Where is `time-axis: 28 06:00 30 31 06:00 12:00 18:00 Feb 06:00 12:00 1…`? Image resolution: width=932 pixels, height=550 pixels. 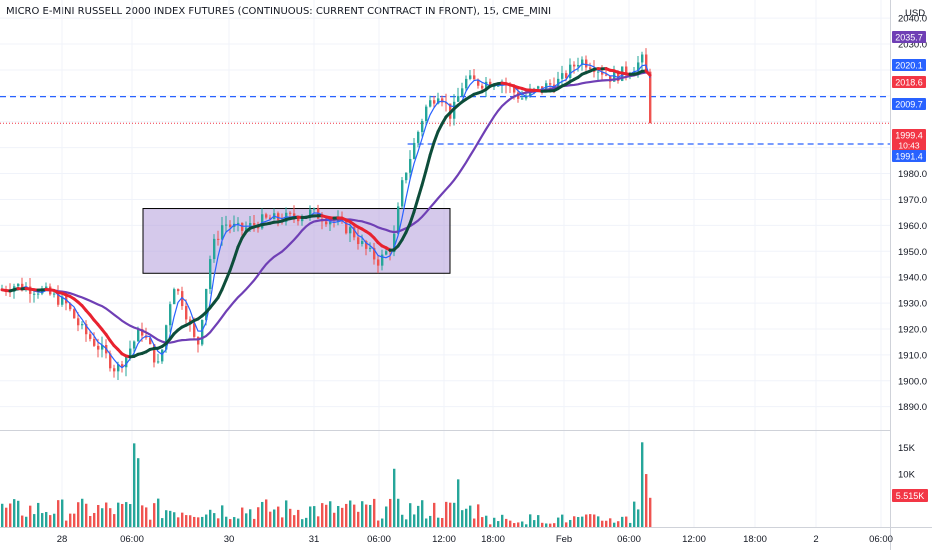 time-axis: 28 06:00 30 31 06:00 12:00 18:00 Feb 06:00 12:00 1… is located at coordinates (475, 539).